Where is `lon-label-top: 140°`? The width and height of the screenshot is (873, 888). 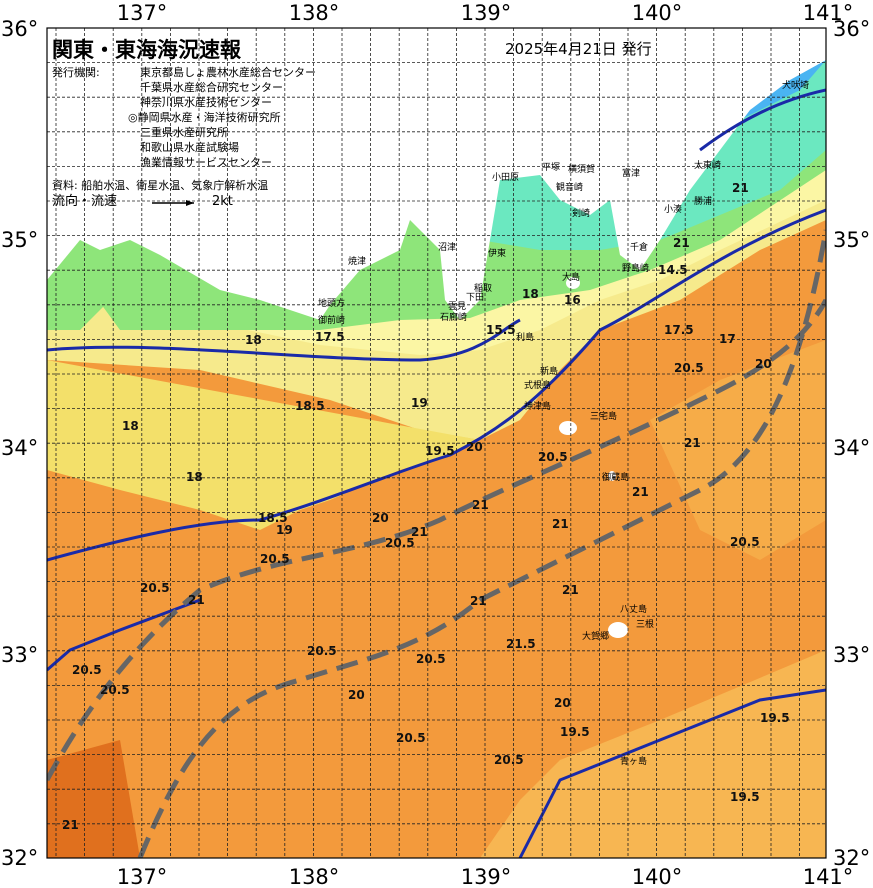 lon-label-top: 140° is located at coordinates (657, 13).